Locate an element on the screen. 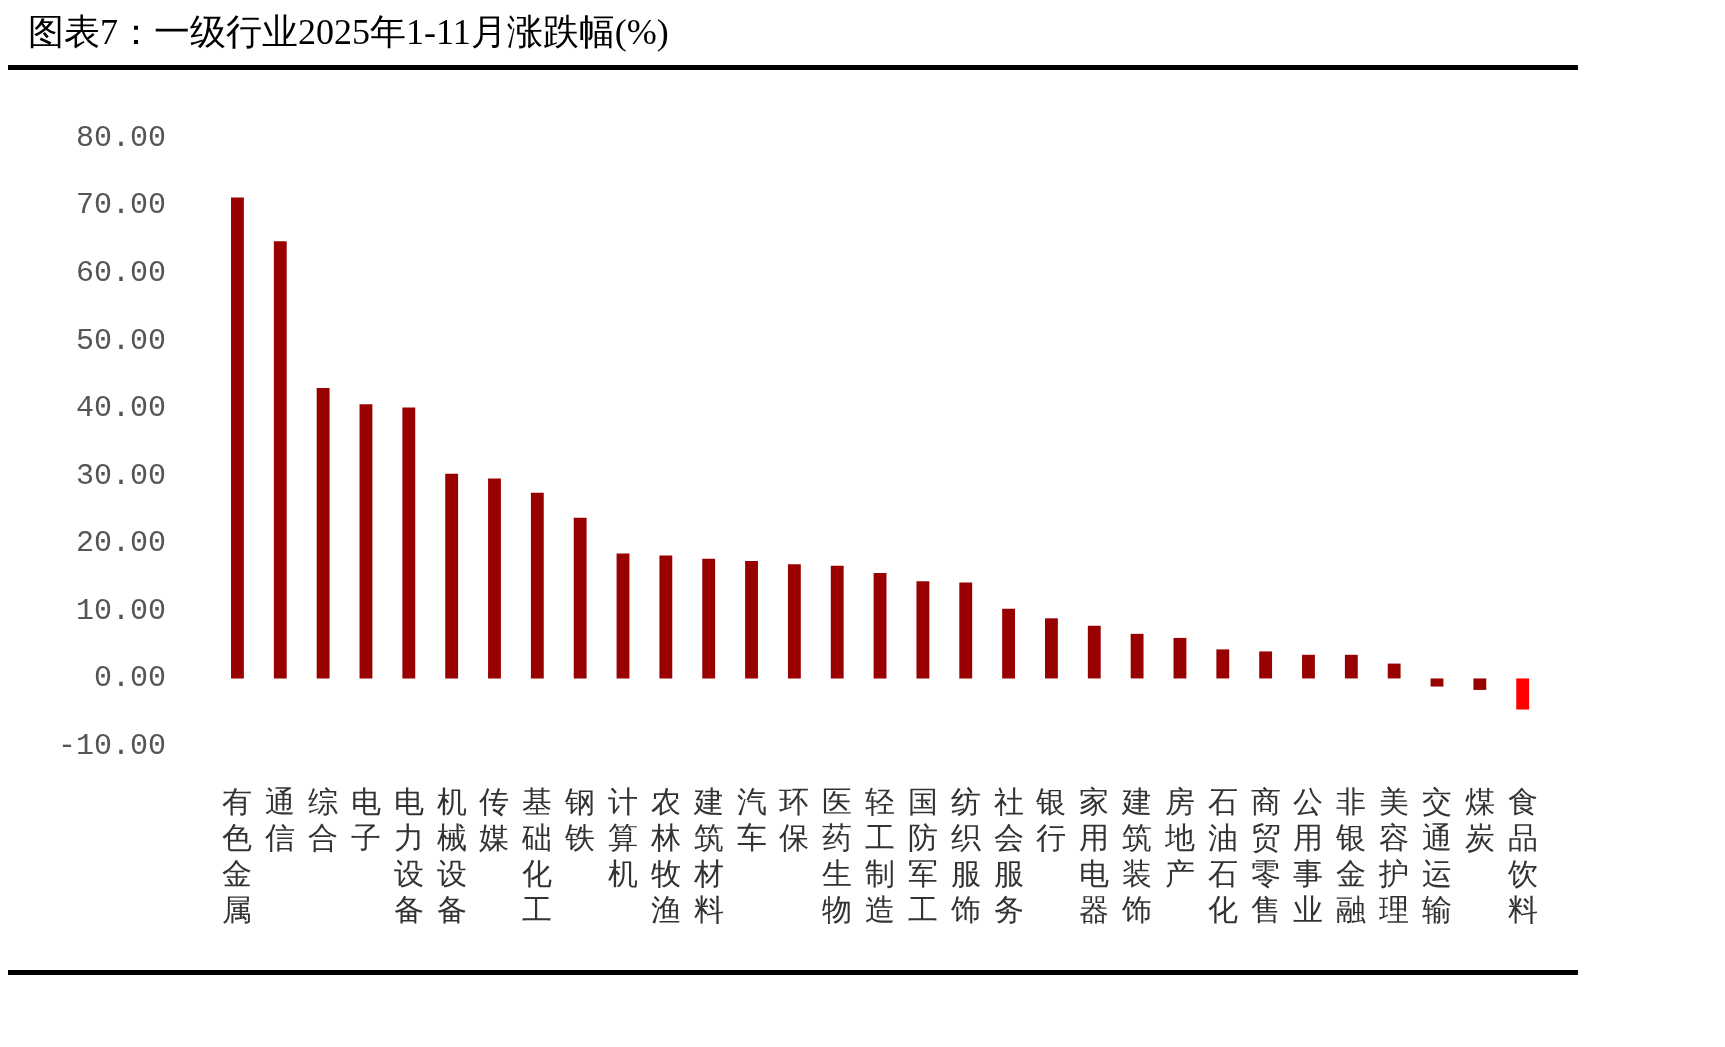  x-tick-label: 美容护理 is located at coordinates (1394, 855).